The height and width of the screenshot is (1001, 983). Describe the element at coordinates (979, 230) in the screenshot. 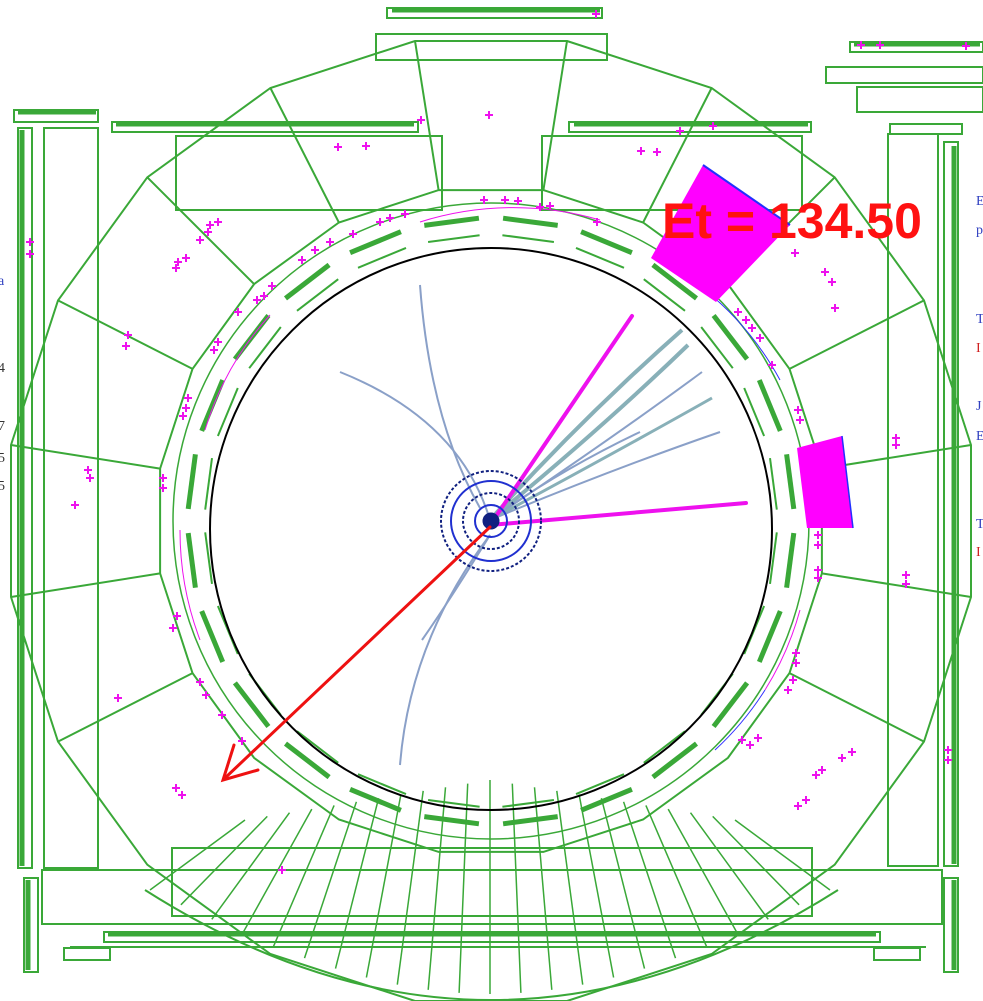

I see `right-margin-char: p` at that location.